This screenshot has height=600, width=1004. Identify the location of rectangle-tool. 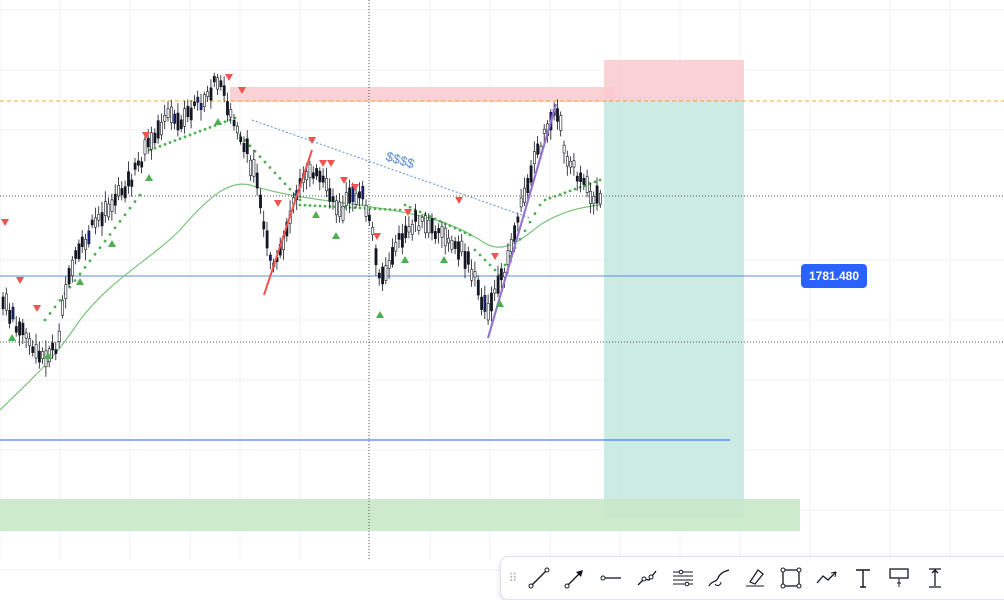
(791, 578).